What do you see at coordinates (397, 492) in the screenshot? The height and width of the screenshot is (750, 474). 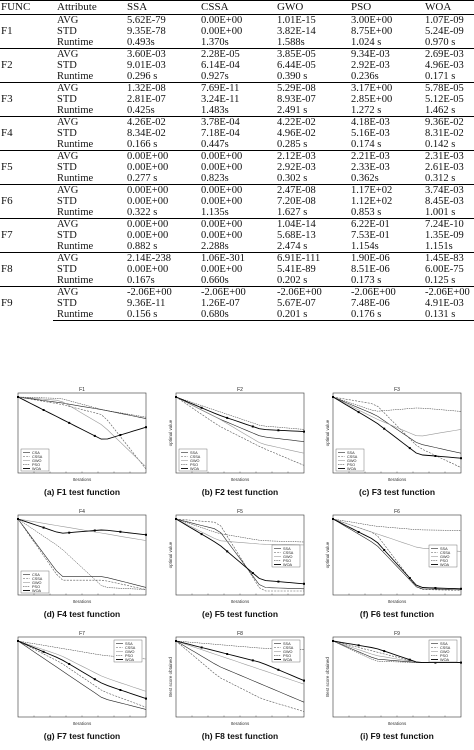 I see `panel-caption: (c) F3 test function` at bounding box center [397, 492].